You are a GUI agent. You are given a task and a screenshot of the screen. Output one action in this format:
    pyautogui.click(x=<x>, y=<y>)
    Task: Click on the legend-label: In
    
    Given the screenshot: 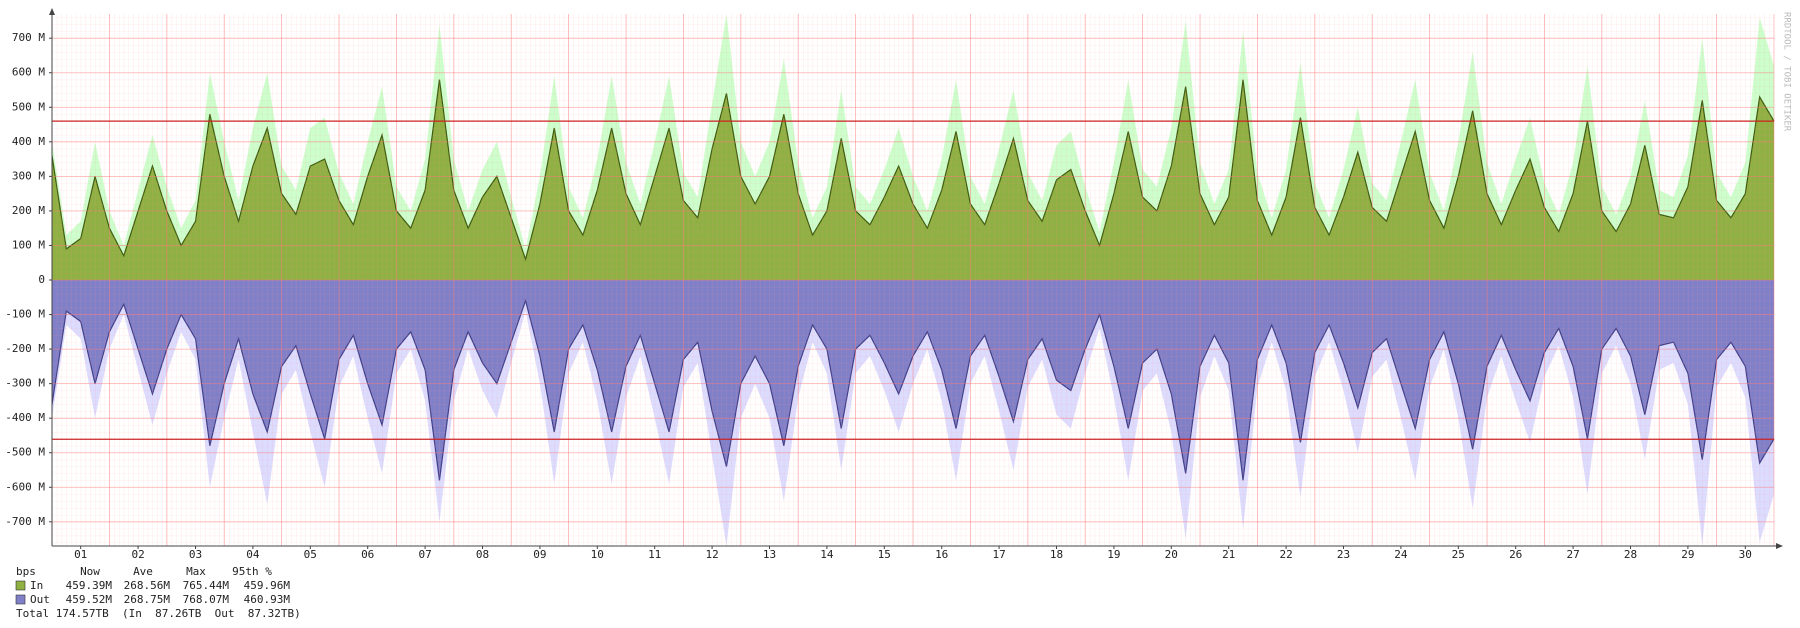 What is the action you would take?
    pyautogui.click(x=36, y=585)
    